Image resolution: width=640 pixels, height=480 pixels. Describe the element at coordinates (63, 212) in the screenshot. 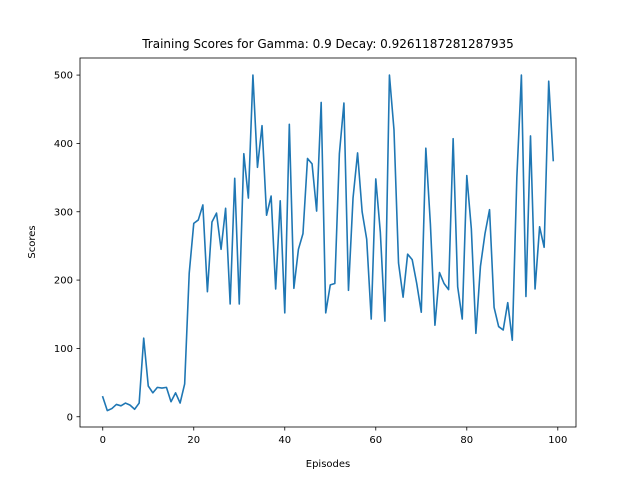

I see `y-tick-label: 300` at that location.